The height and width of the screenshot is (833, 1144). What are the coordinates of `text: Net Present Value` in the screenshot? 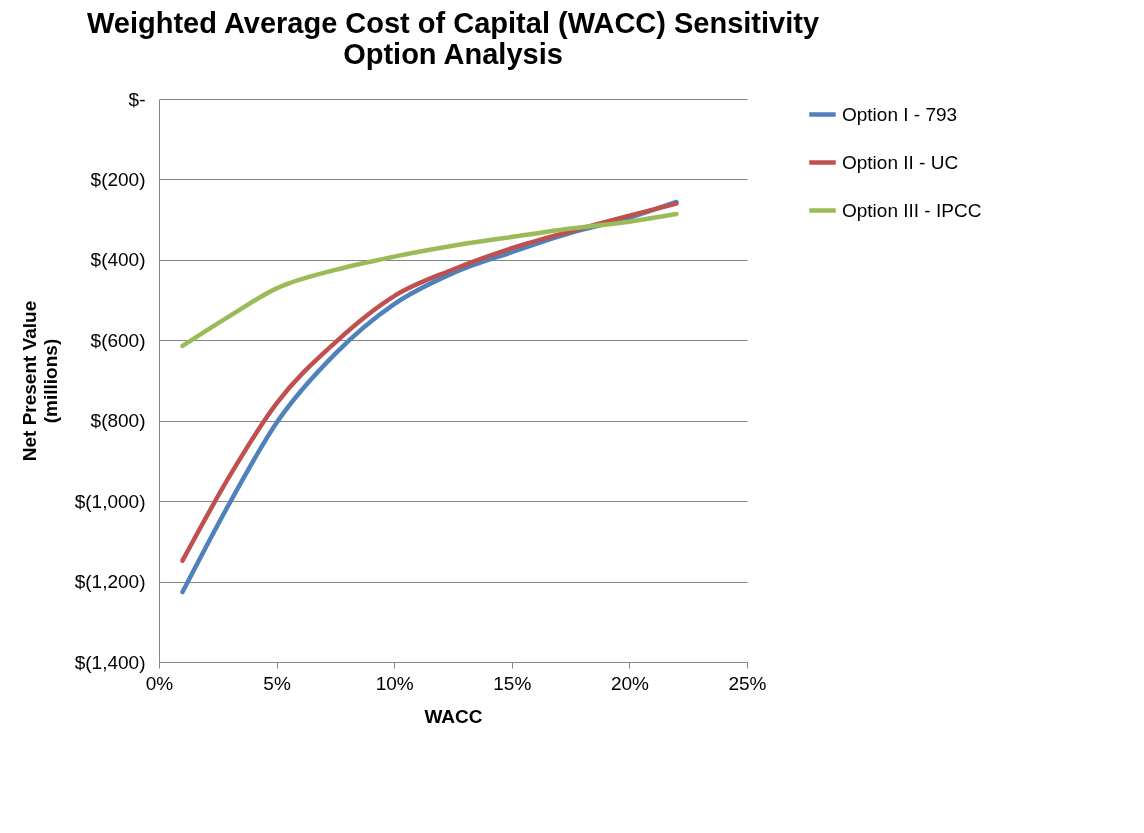 It's located at (29, 381).